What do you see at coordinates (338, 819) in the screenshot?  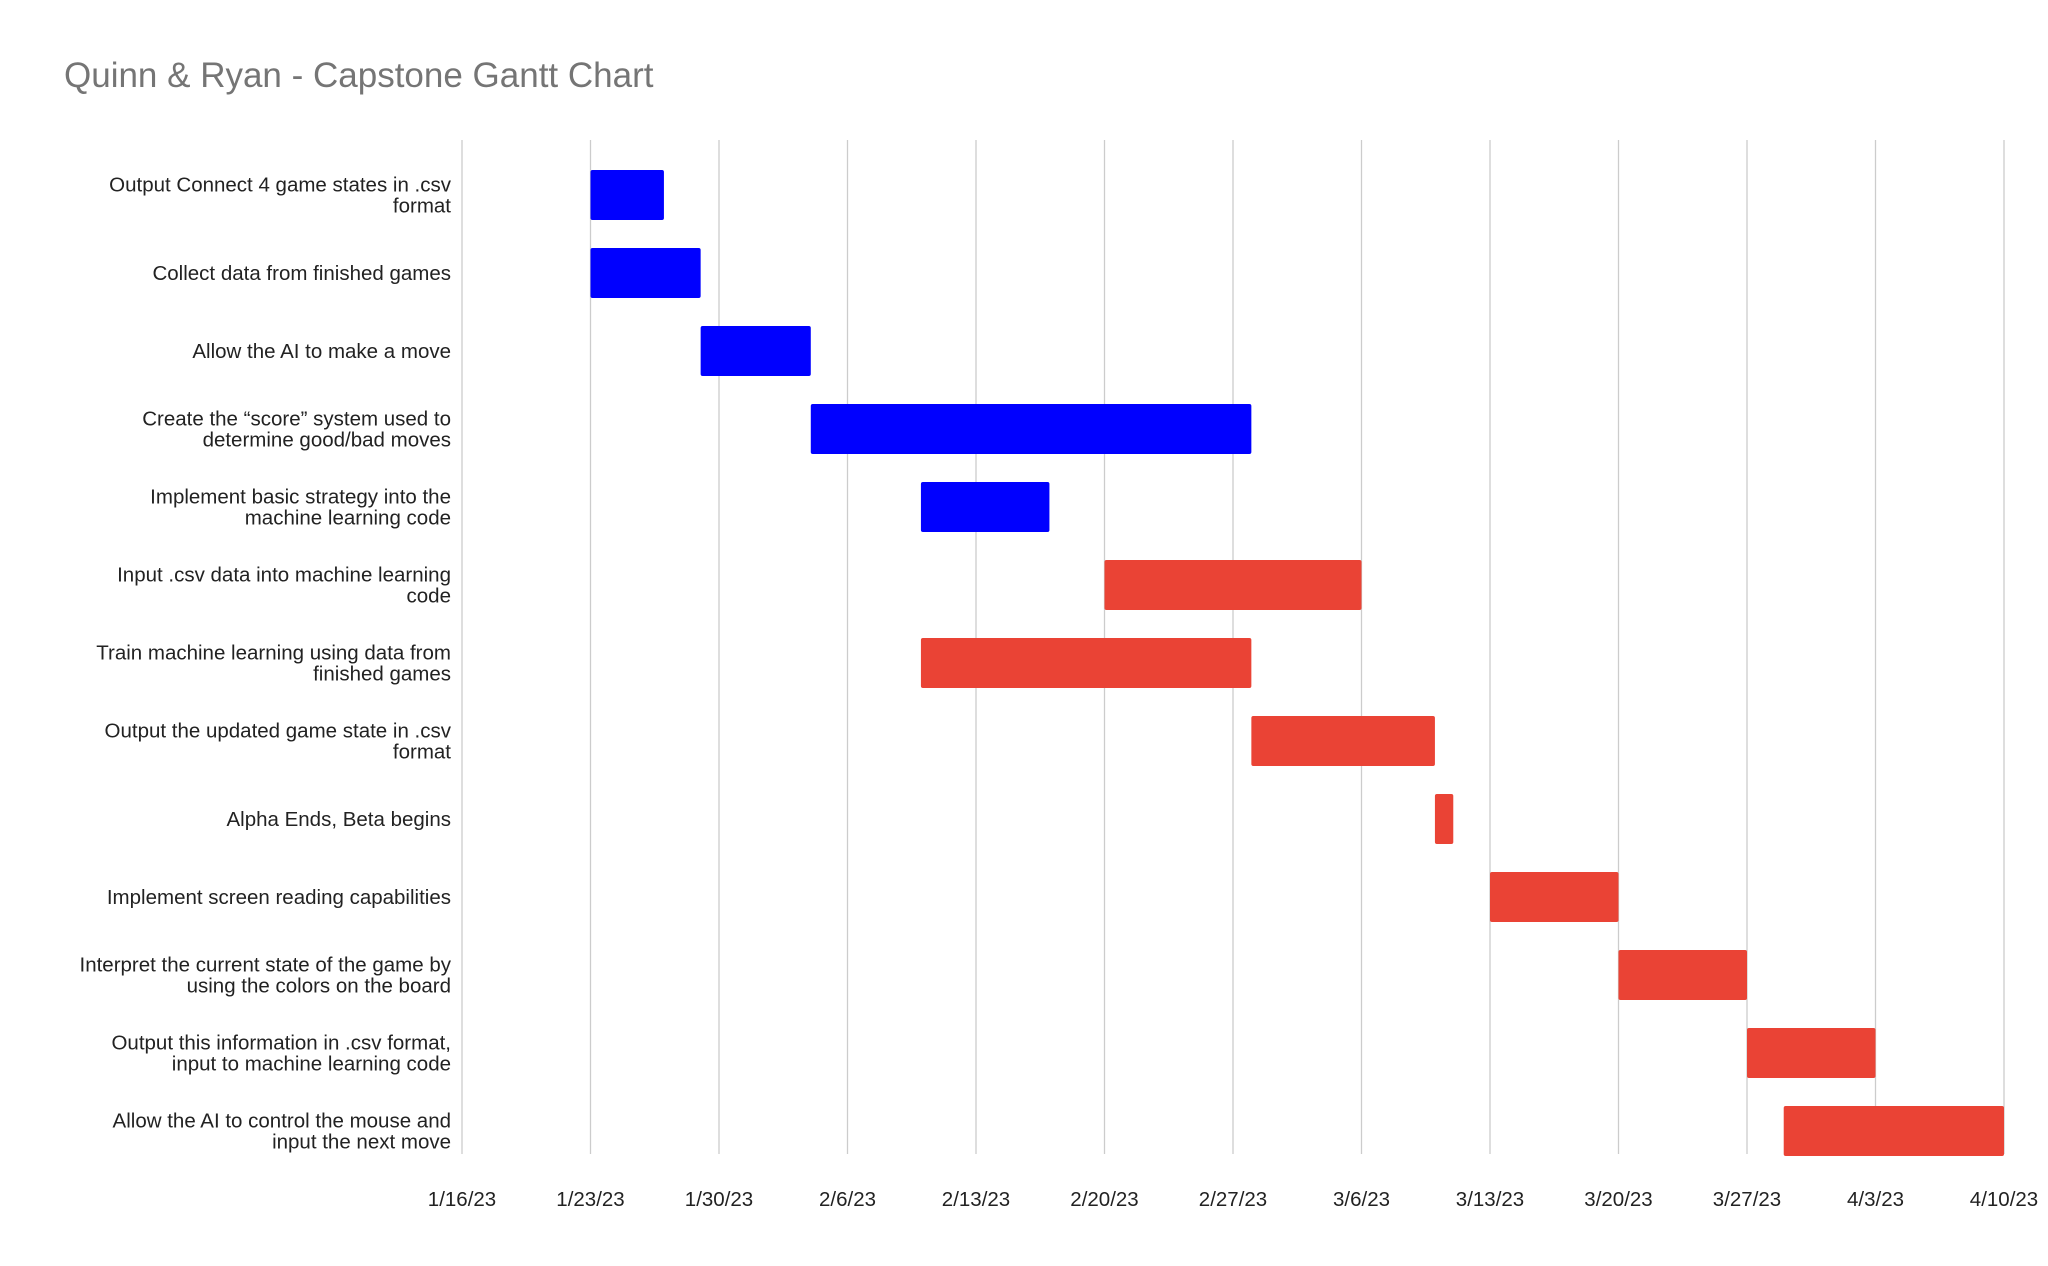 I see `task-label: Alpha Ends, Beta begins` at bounding box center [338, 819].